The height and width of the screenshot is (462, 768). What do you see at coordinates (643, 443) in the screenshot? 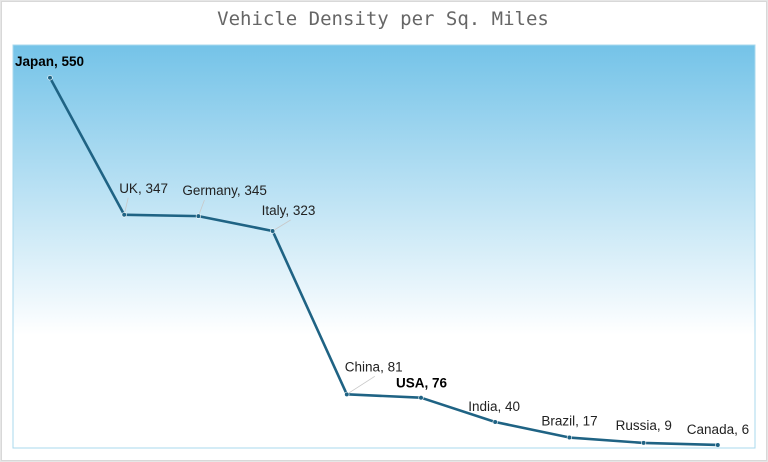
I see `data-point-russia` at bounding box center [643, 443].